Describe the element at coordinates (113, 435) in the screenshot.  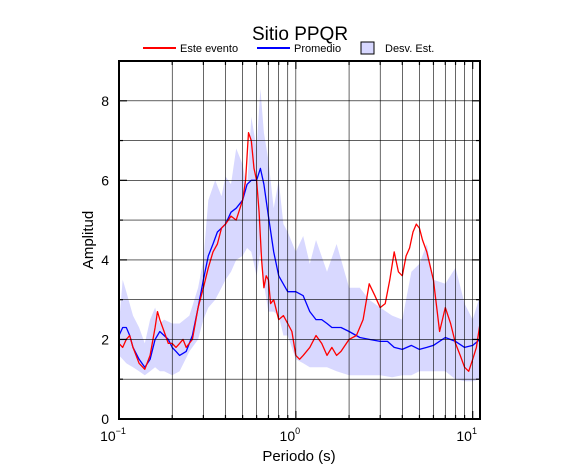
I see `x-tick-label: 10⁻¹` at that location.